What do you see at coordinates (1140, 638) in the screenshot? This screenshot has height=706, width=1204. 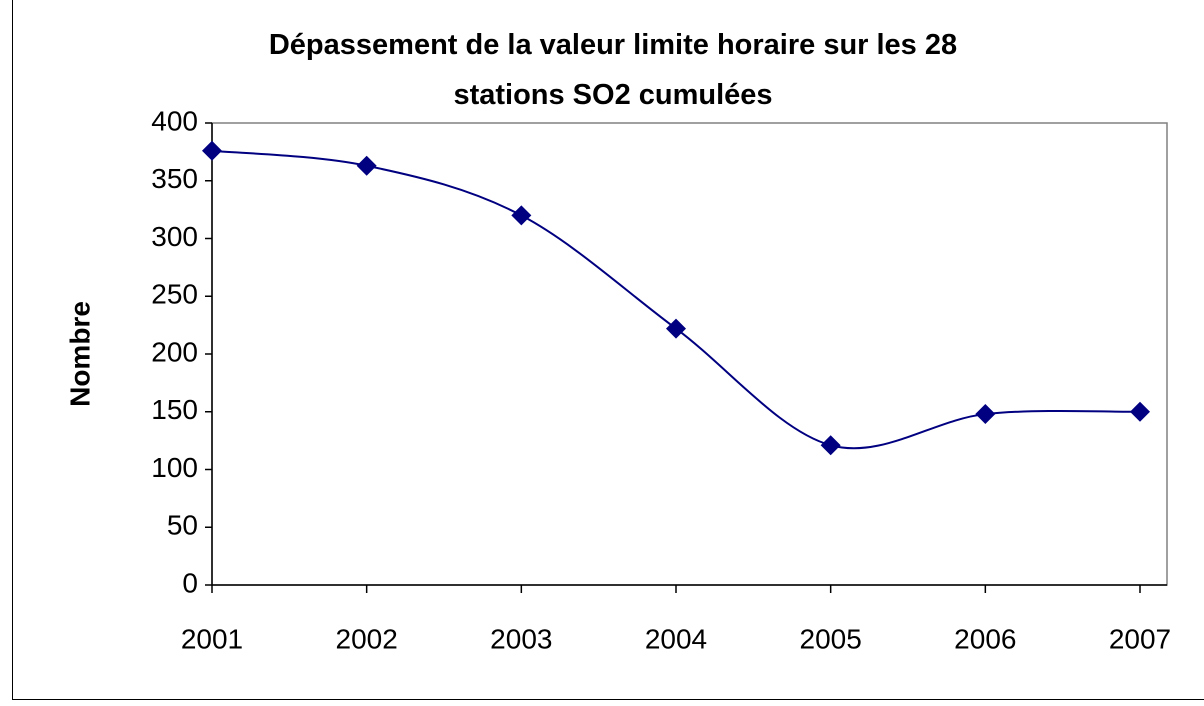 I see `x-tick-label: 2007` at bounding box center [1140, 638].